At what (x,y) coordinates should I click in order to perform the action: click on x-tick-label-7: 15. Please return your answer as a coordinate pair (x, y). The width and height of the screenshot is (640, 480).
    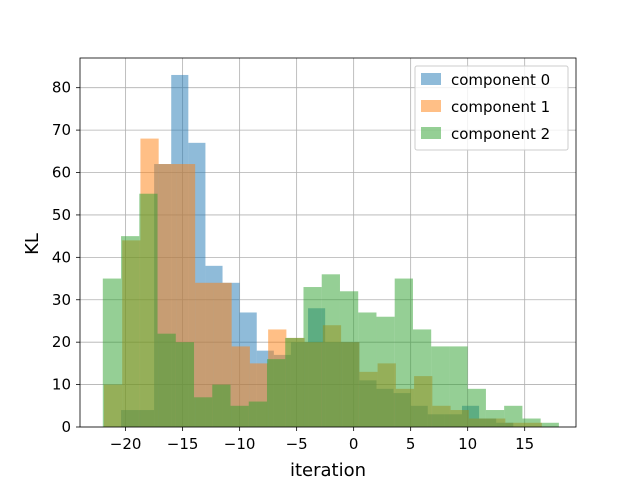
    Looking at the image, I should click on (524, 444).